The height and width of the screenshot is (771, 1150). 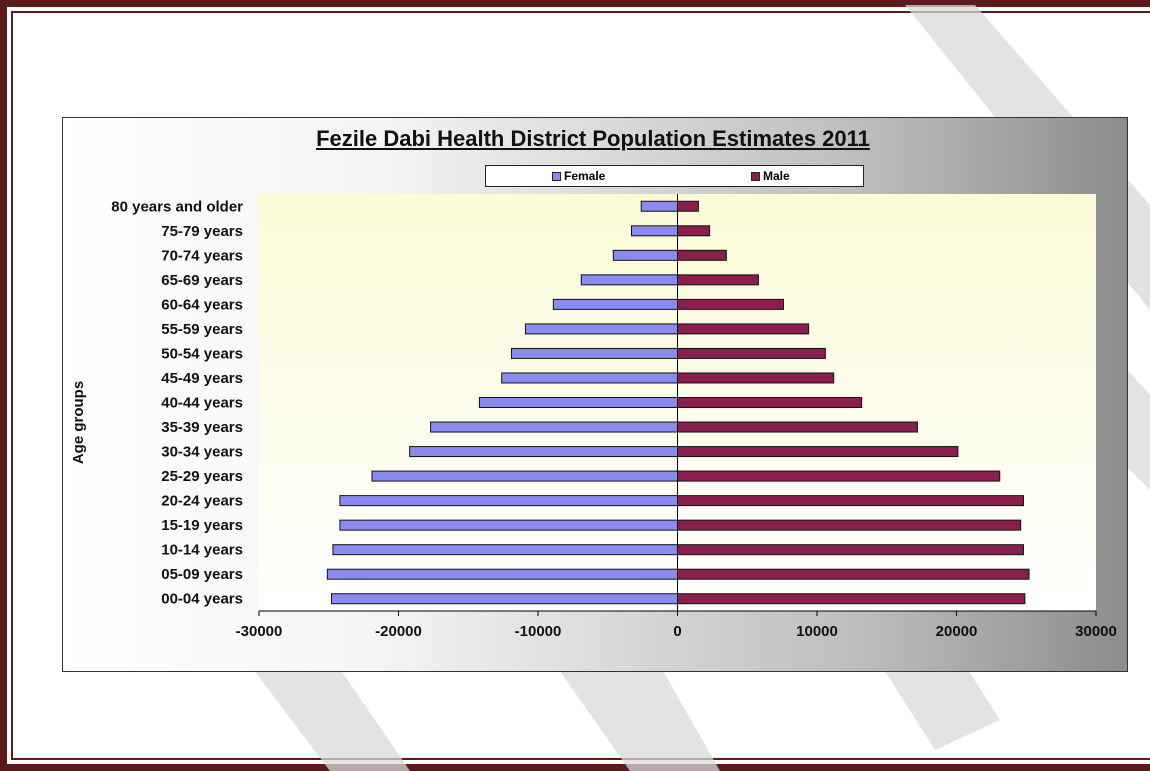 What do you see at coordinates (202, 231) in the screenshot?
I see `y-tick-label-1: 75-79 years` at bounding box center [202, 231].